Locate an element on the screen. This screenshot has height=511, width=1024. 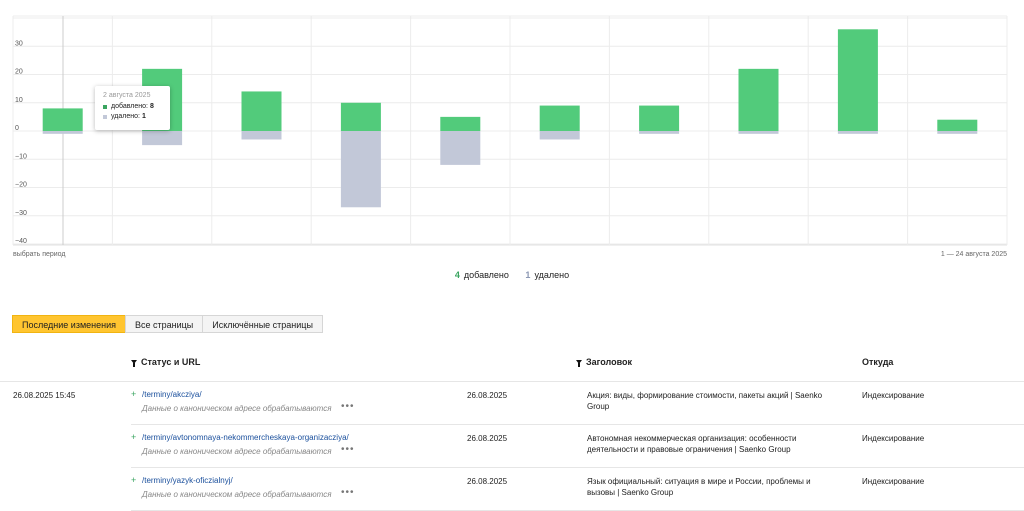
tab-all-pages: Все страницы is located at coordinates (164, 324).